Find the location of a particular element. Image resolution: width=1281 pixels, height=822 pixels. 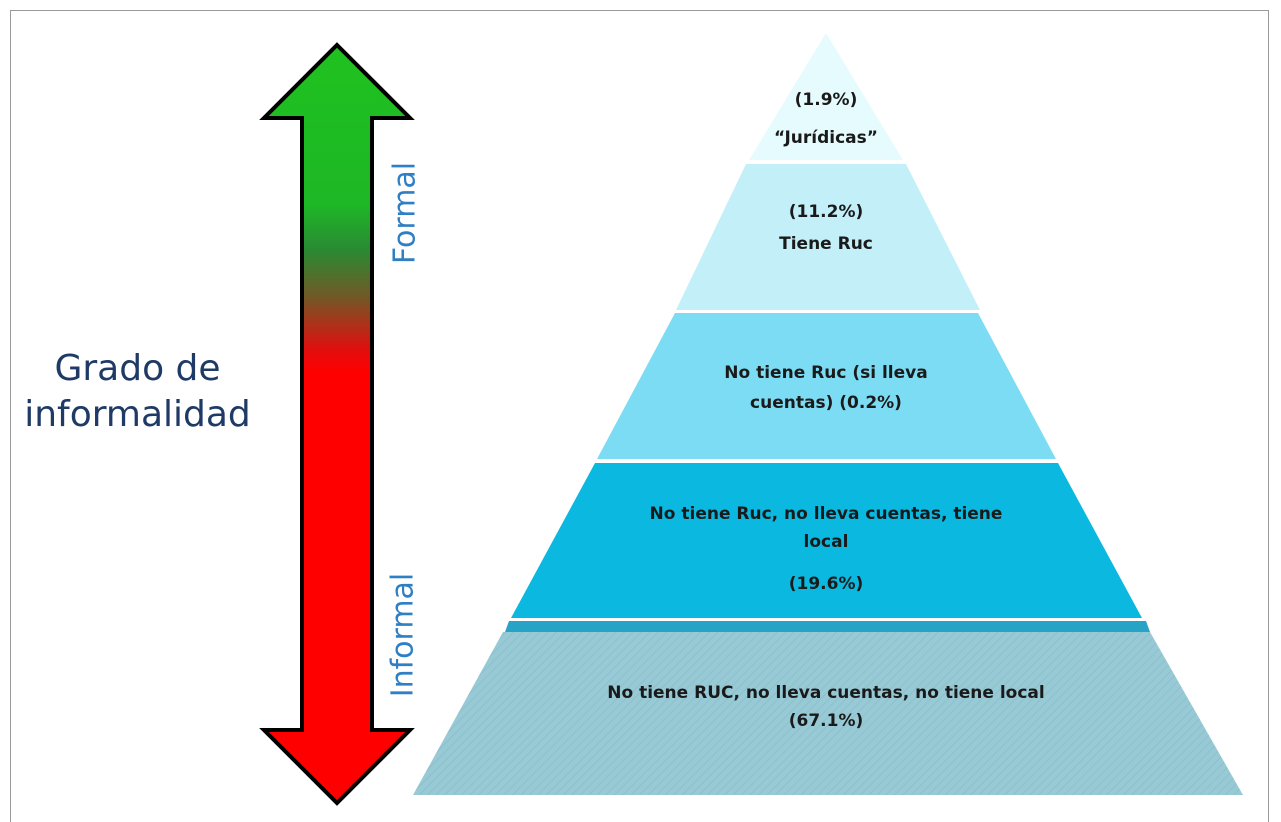

tier-no-ruc-tiene-local-line2: local is located at coordinates (826, 542).